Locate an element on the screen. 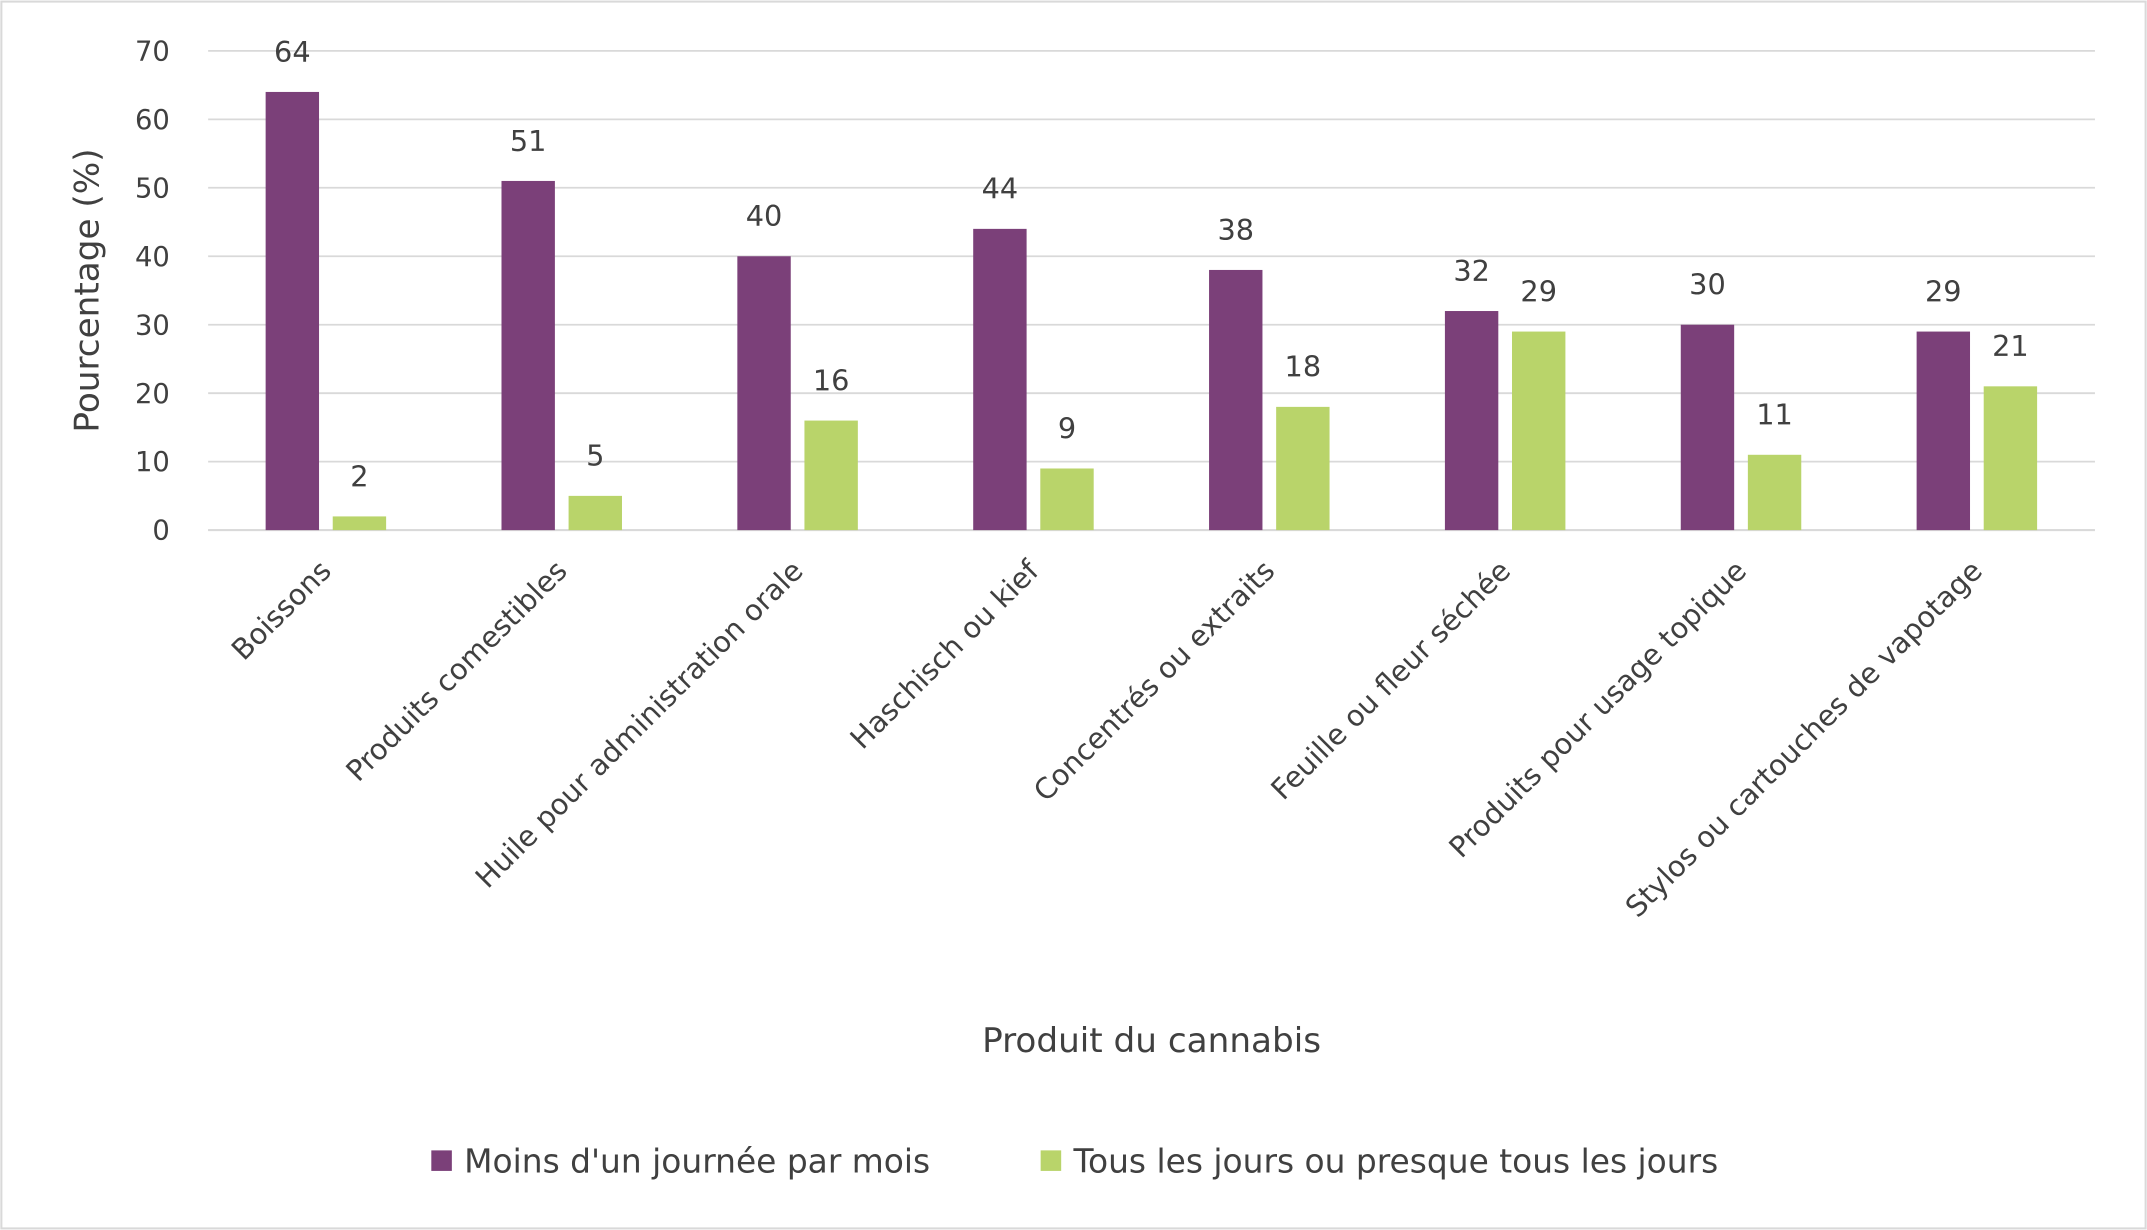 The image size is (2147, 1230). data-label: 51 is located at coordinates (528, 141).